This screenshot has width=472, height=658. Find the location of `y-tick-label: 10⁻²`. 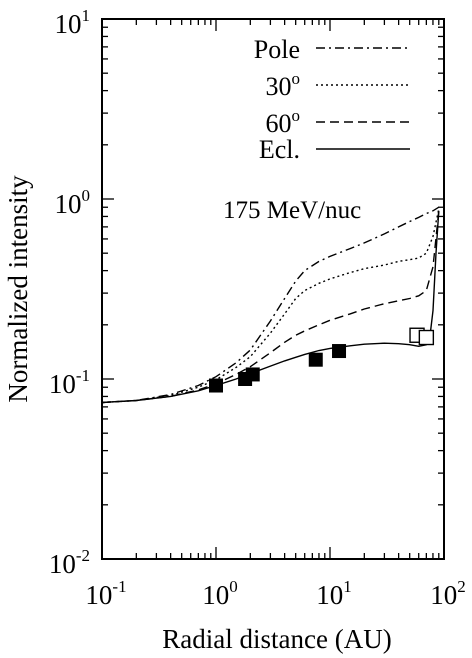

y-tick-label: 10⁻² is located at coordinates (69, 562).